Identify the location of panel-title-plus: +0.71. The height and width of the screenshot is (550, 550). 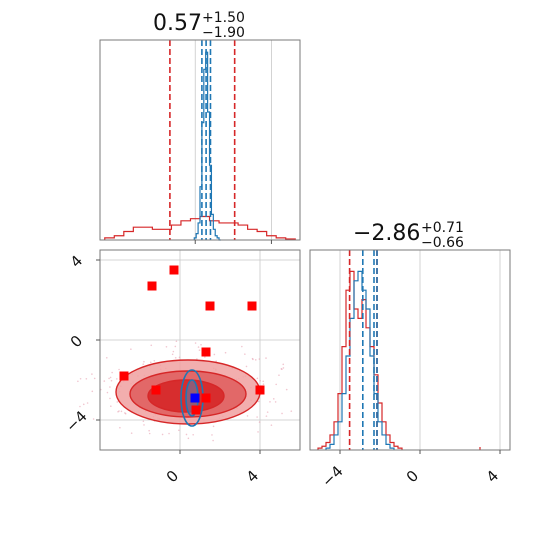
(442, 228).